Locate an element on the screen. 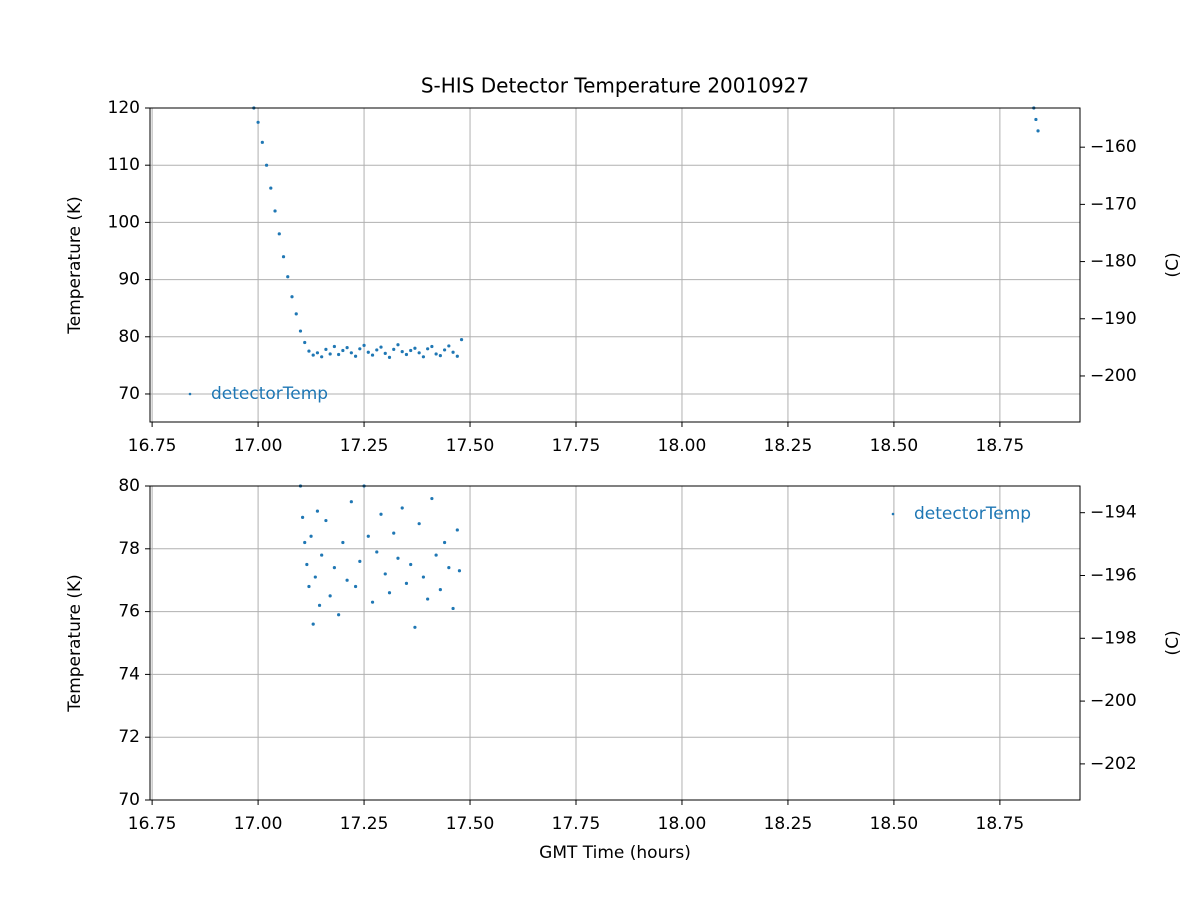 This screenshot has width=1200, height=900. y2-axis-label: (C) is located at coordinates (1173, 264).